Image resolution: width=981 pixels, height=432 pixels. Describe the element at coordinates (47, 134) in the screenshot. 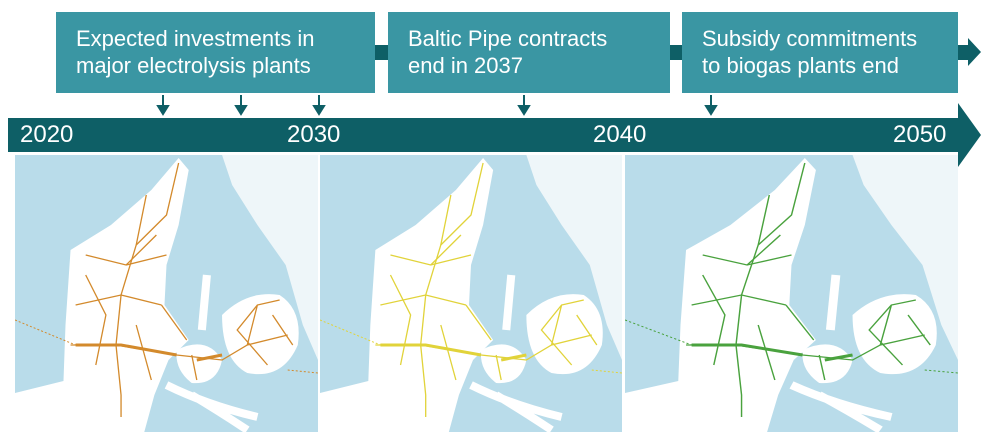

I see `year-label: 2020` at that location.